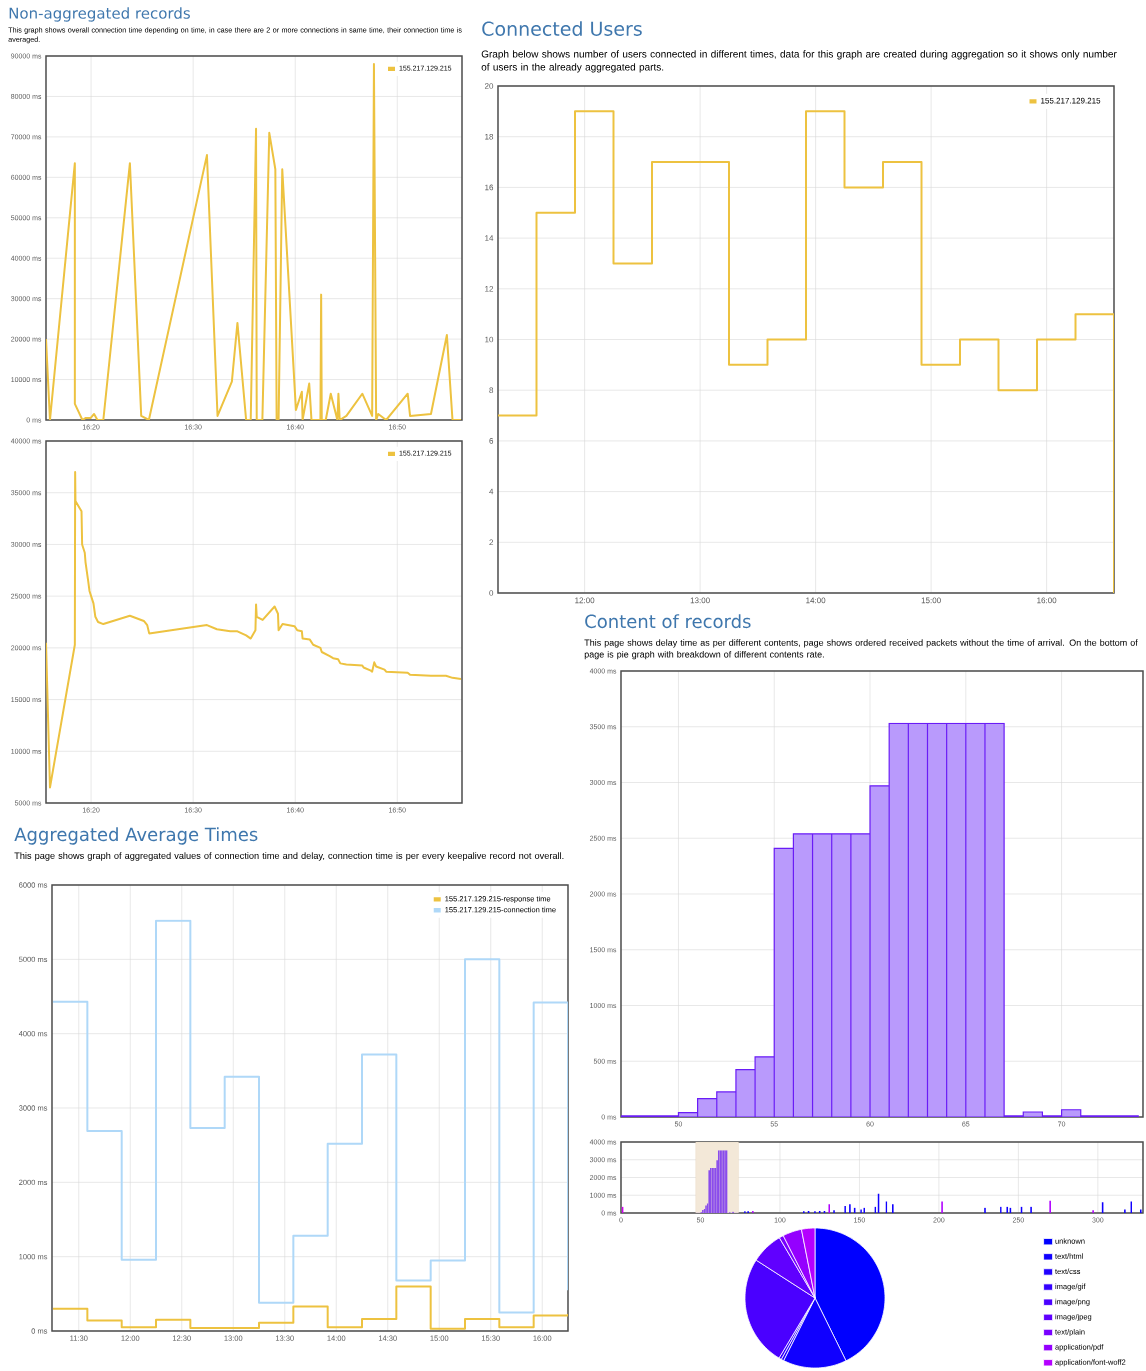 The width and height of the screenshot is (1146, 1371). What do you see at coordinates (668, 621) in the screenshot?
I see `chart-title: Content of records` at bounding box center [668, 621].